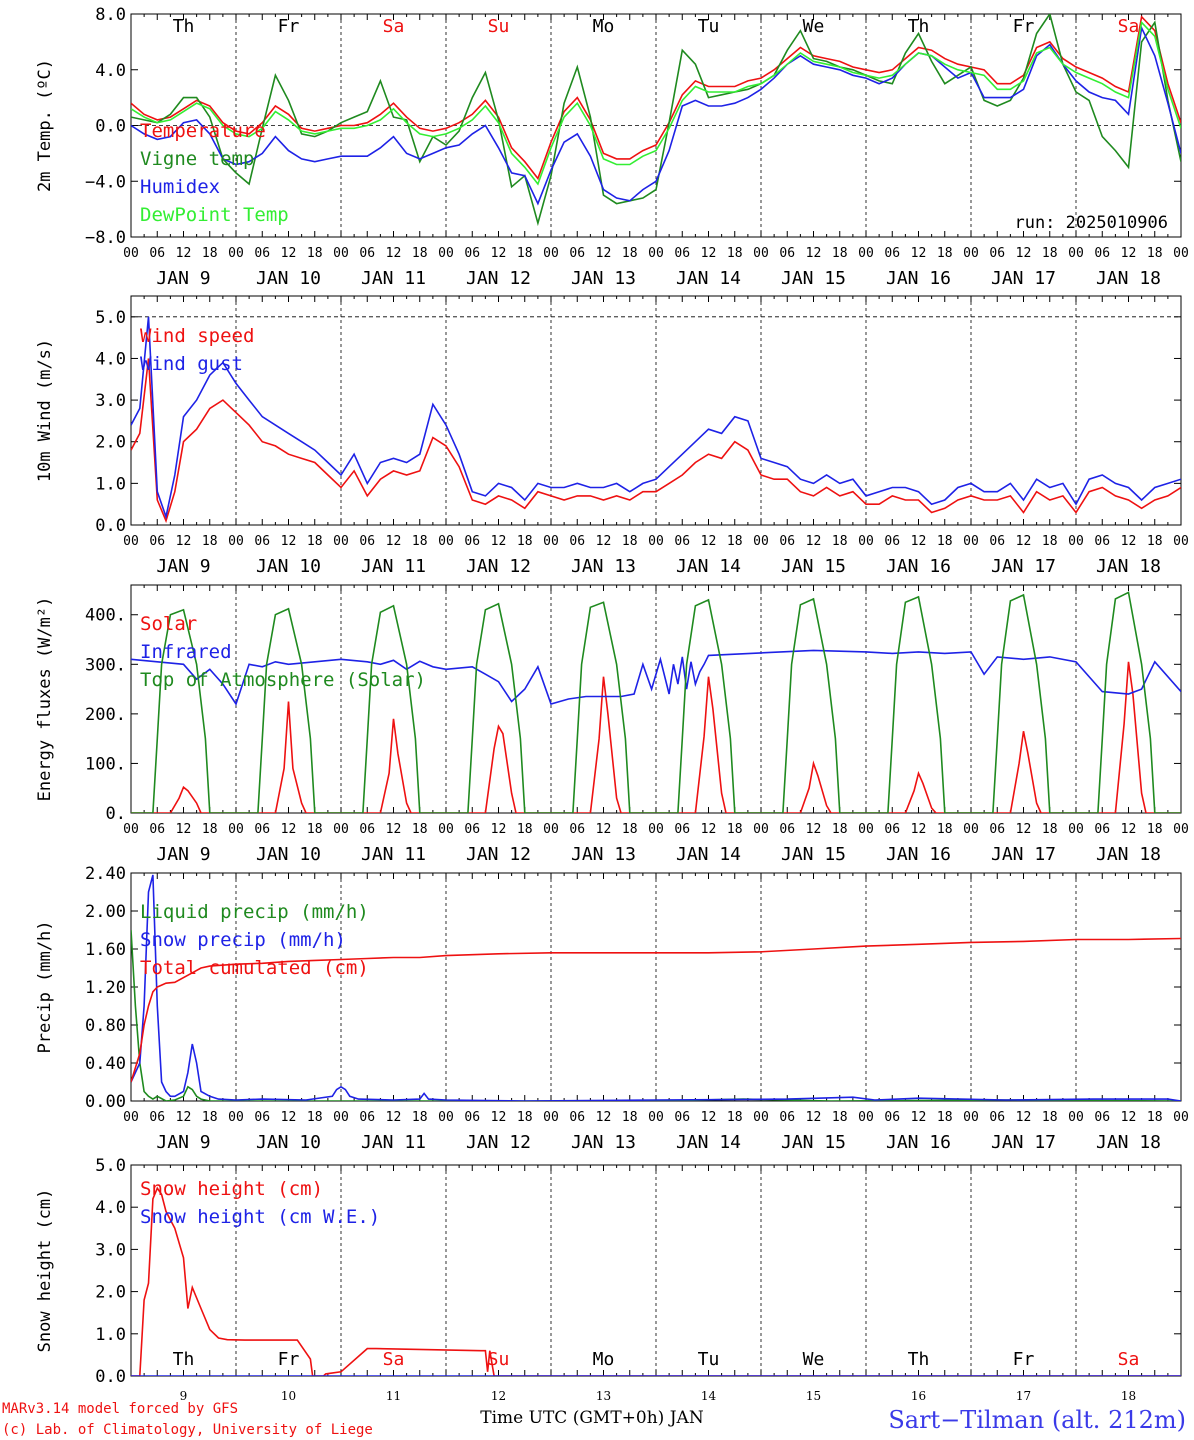 The image size is (1194, 1440). I want to click on y-tick-label: 1.0, so click(110, 484).